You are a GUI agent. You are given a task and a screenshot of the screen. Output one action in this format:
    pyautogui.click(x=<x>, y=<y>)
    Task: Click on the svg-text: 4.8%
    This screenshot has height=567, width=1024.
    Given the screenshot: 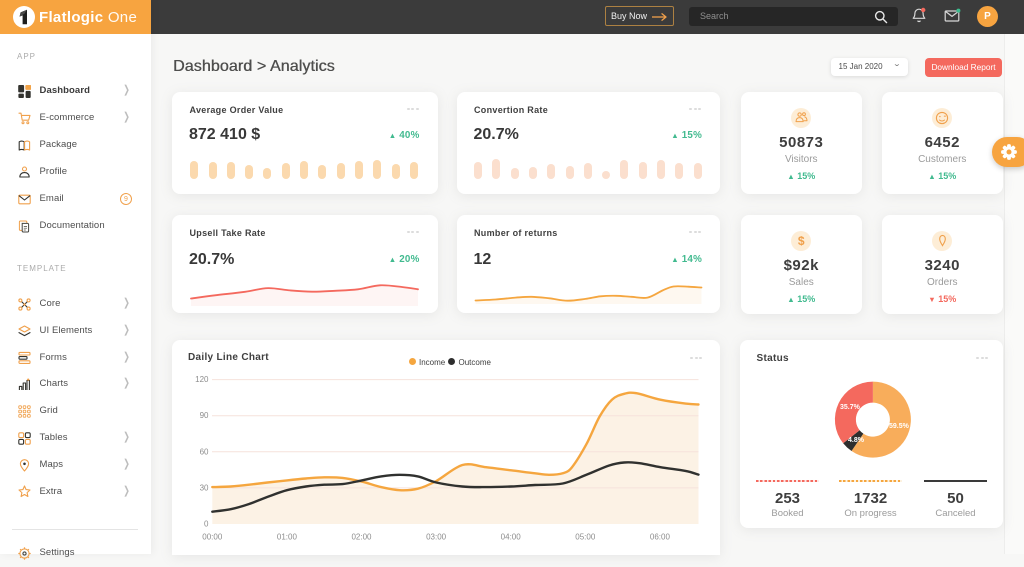 What is the action you would take?
    pyautogui.click(x=856, y=440)
    